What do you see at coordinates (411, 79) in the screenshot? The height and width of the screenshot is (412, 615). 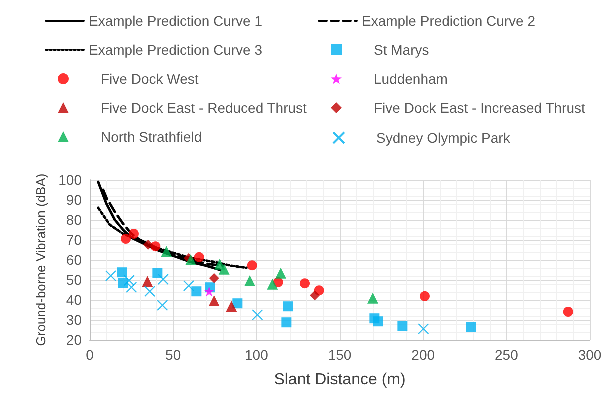 I see `legend-label: Luddenham` at bounding box center [411, 79].